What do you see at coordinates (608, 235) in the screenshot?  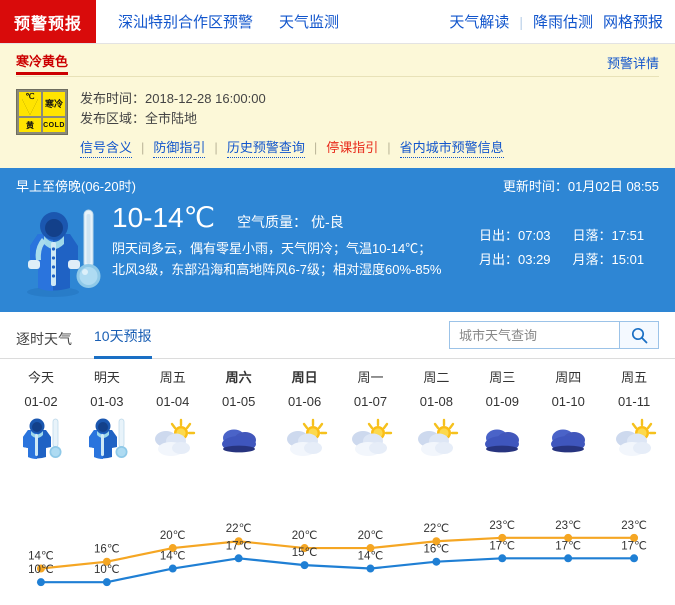 I see `sunset-time: 日落：17:51` at bounding box center [608, 235].